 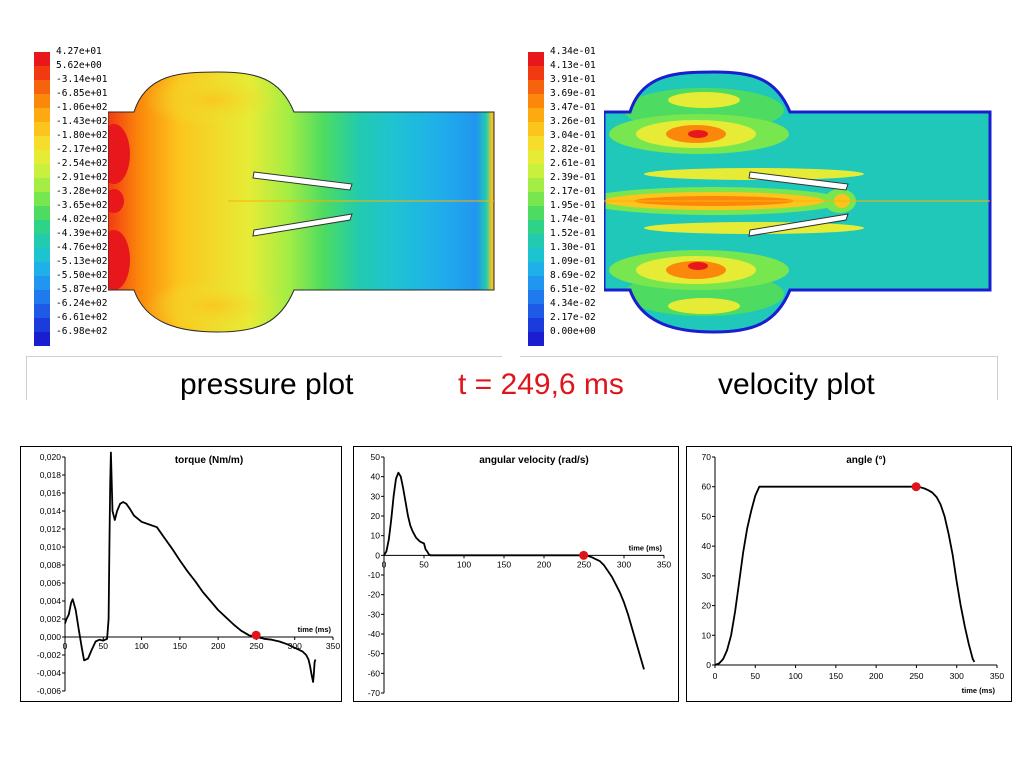 I want to click on y-tick-label: 0,000, so click(x=51, y=637).